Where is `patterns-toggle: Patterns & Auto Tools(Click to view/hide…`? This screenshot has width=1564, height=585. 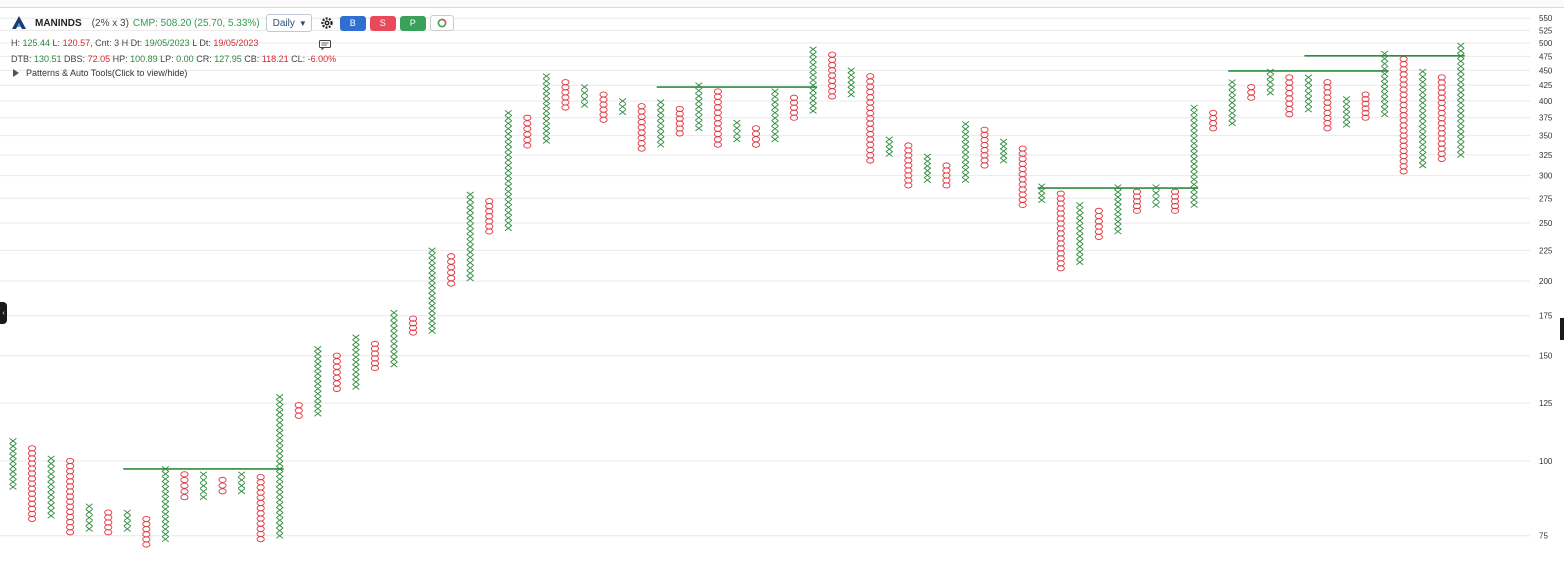
patterns-toggle: Patterns & Auto Tools(Click to view/hide… is located at coordinates (100, 73).